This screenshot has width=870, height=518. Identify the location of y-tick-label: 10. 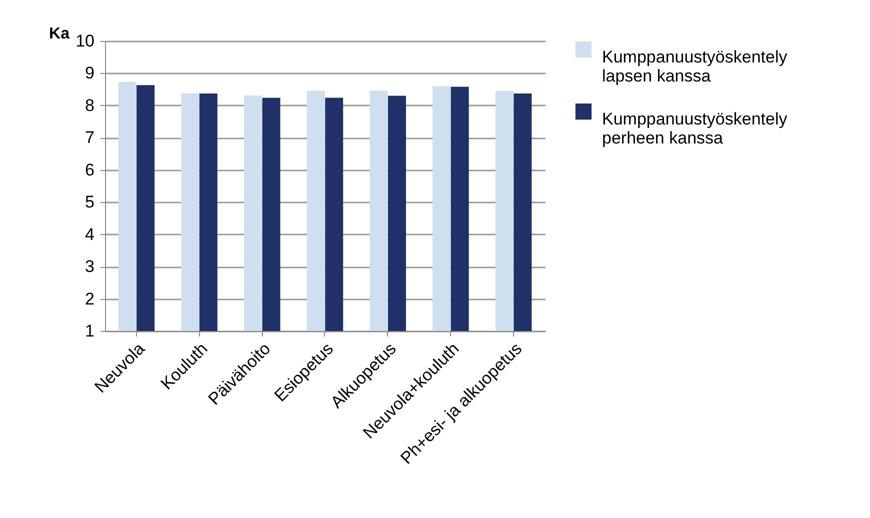
(85, 41).